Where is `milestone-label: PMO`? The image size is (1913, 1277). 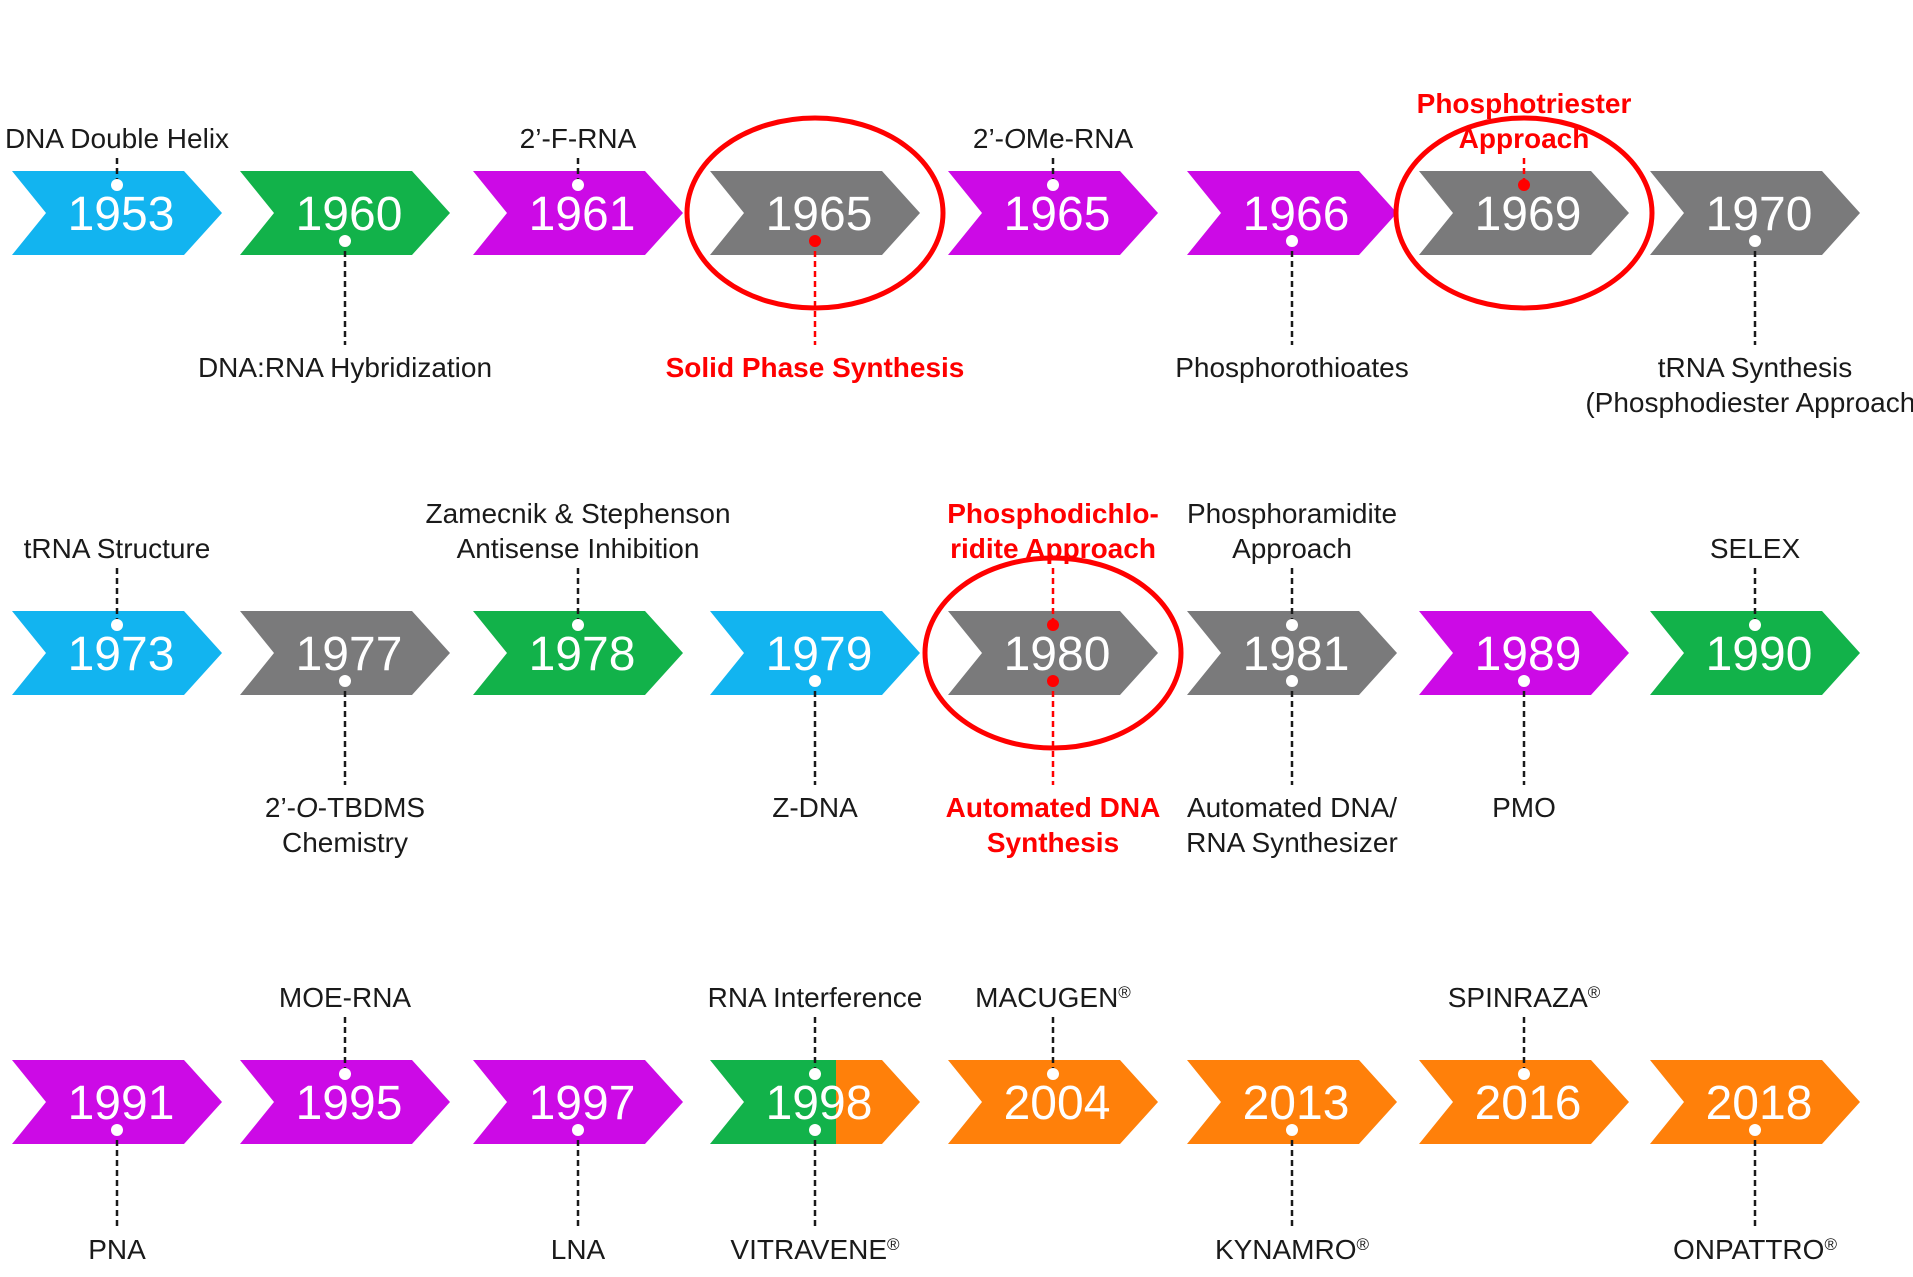
milestone-label: PMO is located at coordinates (1524, 807).